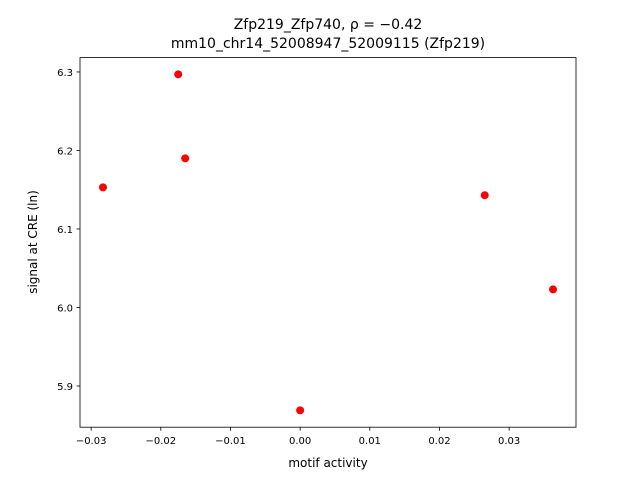 This screenshot has width=640, height=480. Describe the element at coordinates (439, 441) in the screenshot. I see `x-tick-label: 0.02` at that location.